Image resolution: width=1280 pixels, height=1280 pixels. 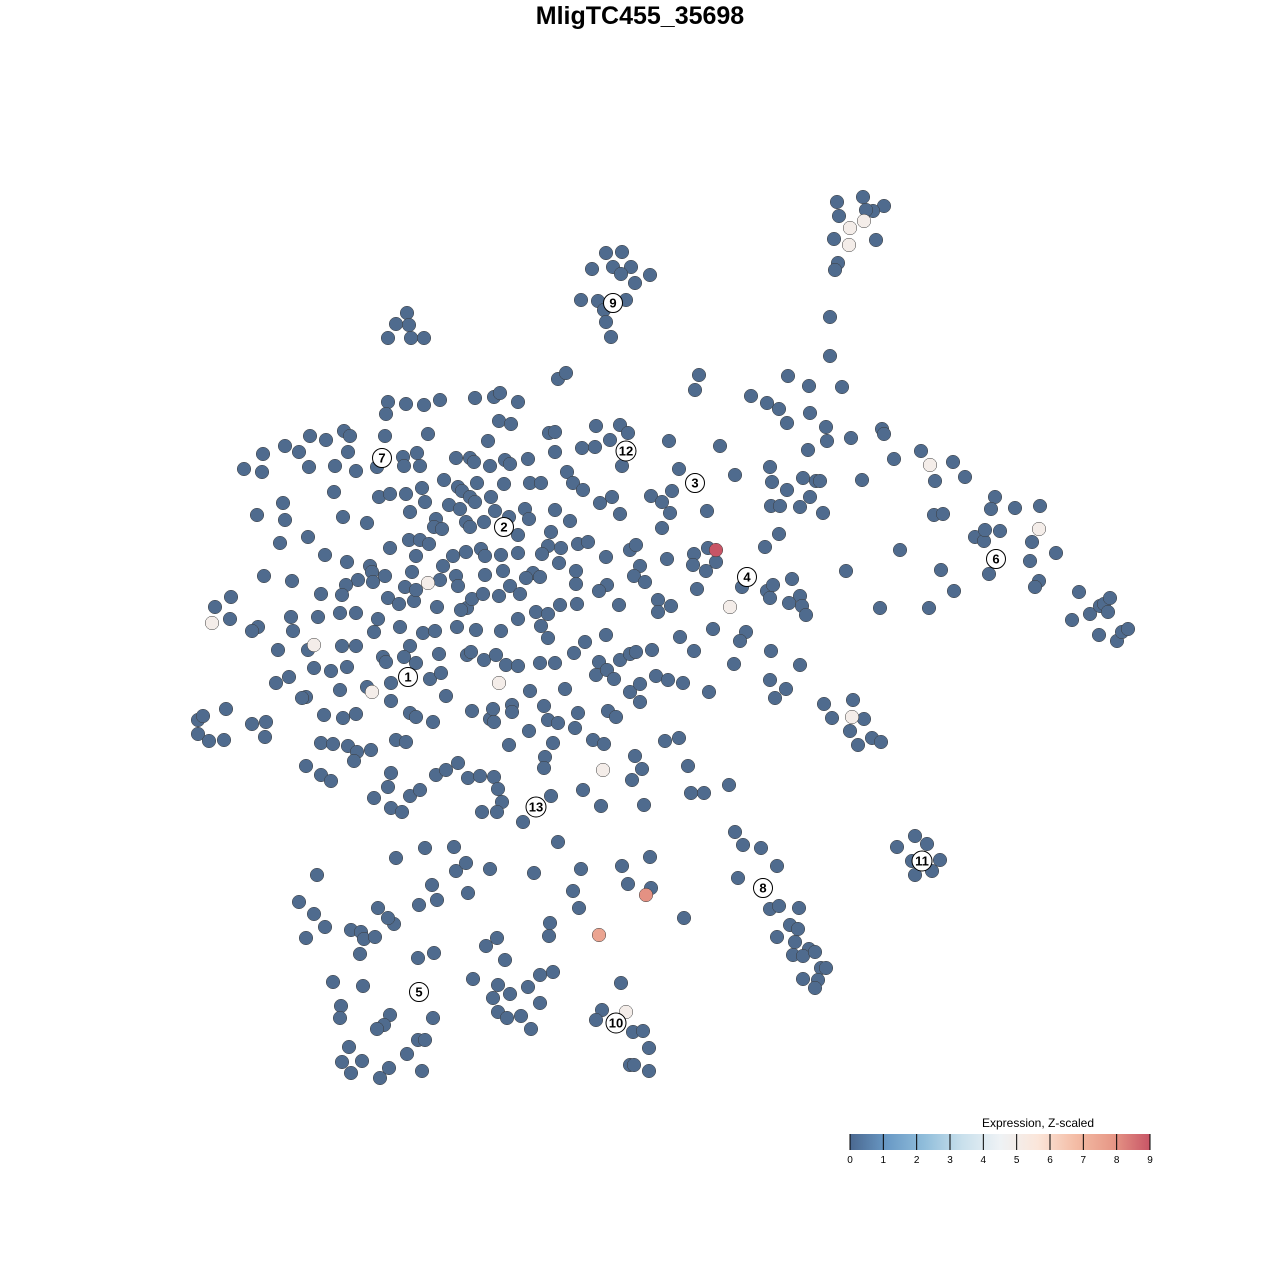 What do you see at coordinates (613, 303) in the screenshot?
I see `cluster-label-9: 9` at bounding box center [613, 303].